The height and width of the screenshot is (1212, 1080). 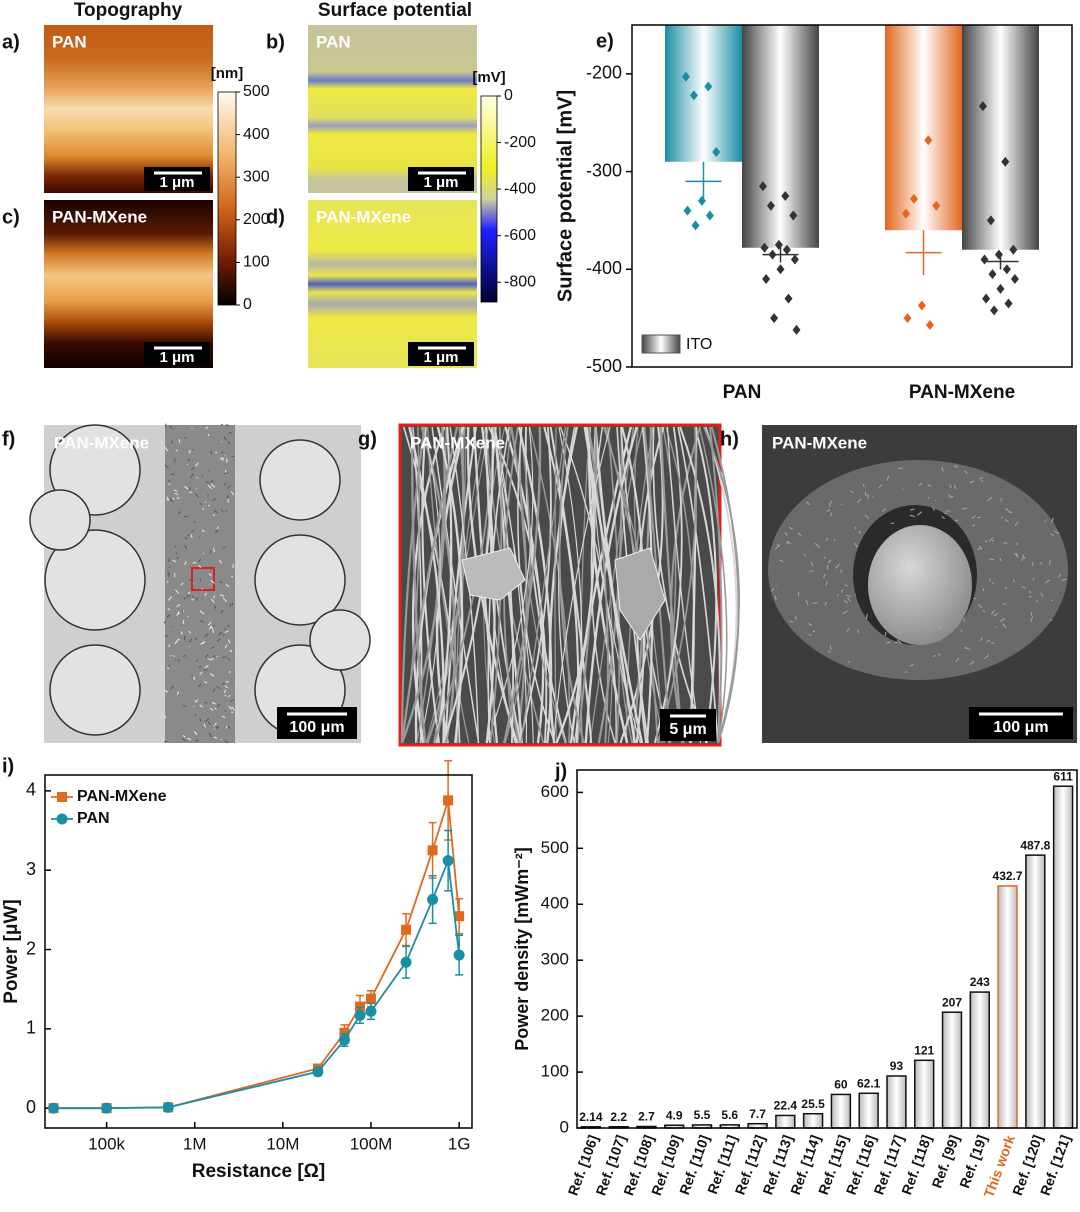 I want to click on scale-bar-label: 1 μm, so click(x=176, y=357).